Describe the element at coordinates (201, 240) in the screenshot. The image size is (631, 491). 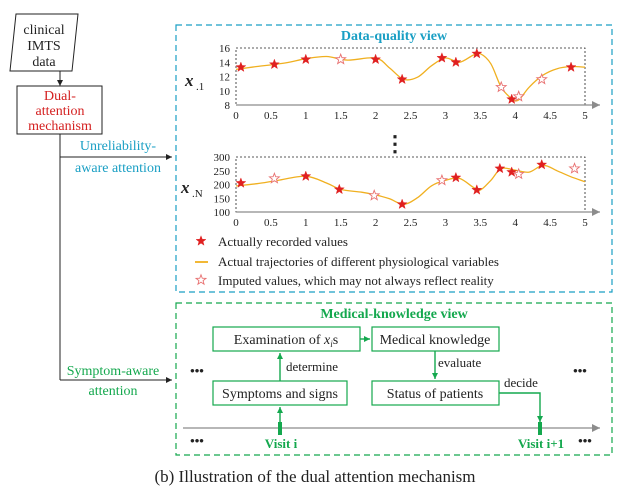
I see `legend-recorded-star-icon` at that location.